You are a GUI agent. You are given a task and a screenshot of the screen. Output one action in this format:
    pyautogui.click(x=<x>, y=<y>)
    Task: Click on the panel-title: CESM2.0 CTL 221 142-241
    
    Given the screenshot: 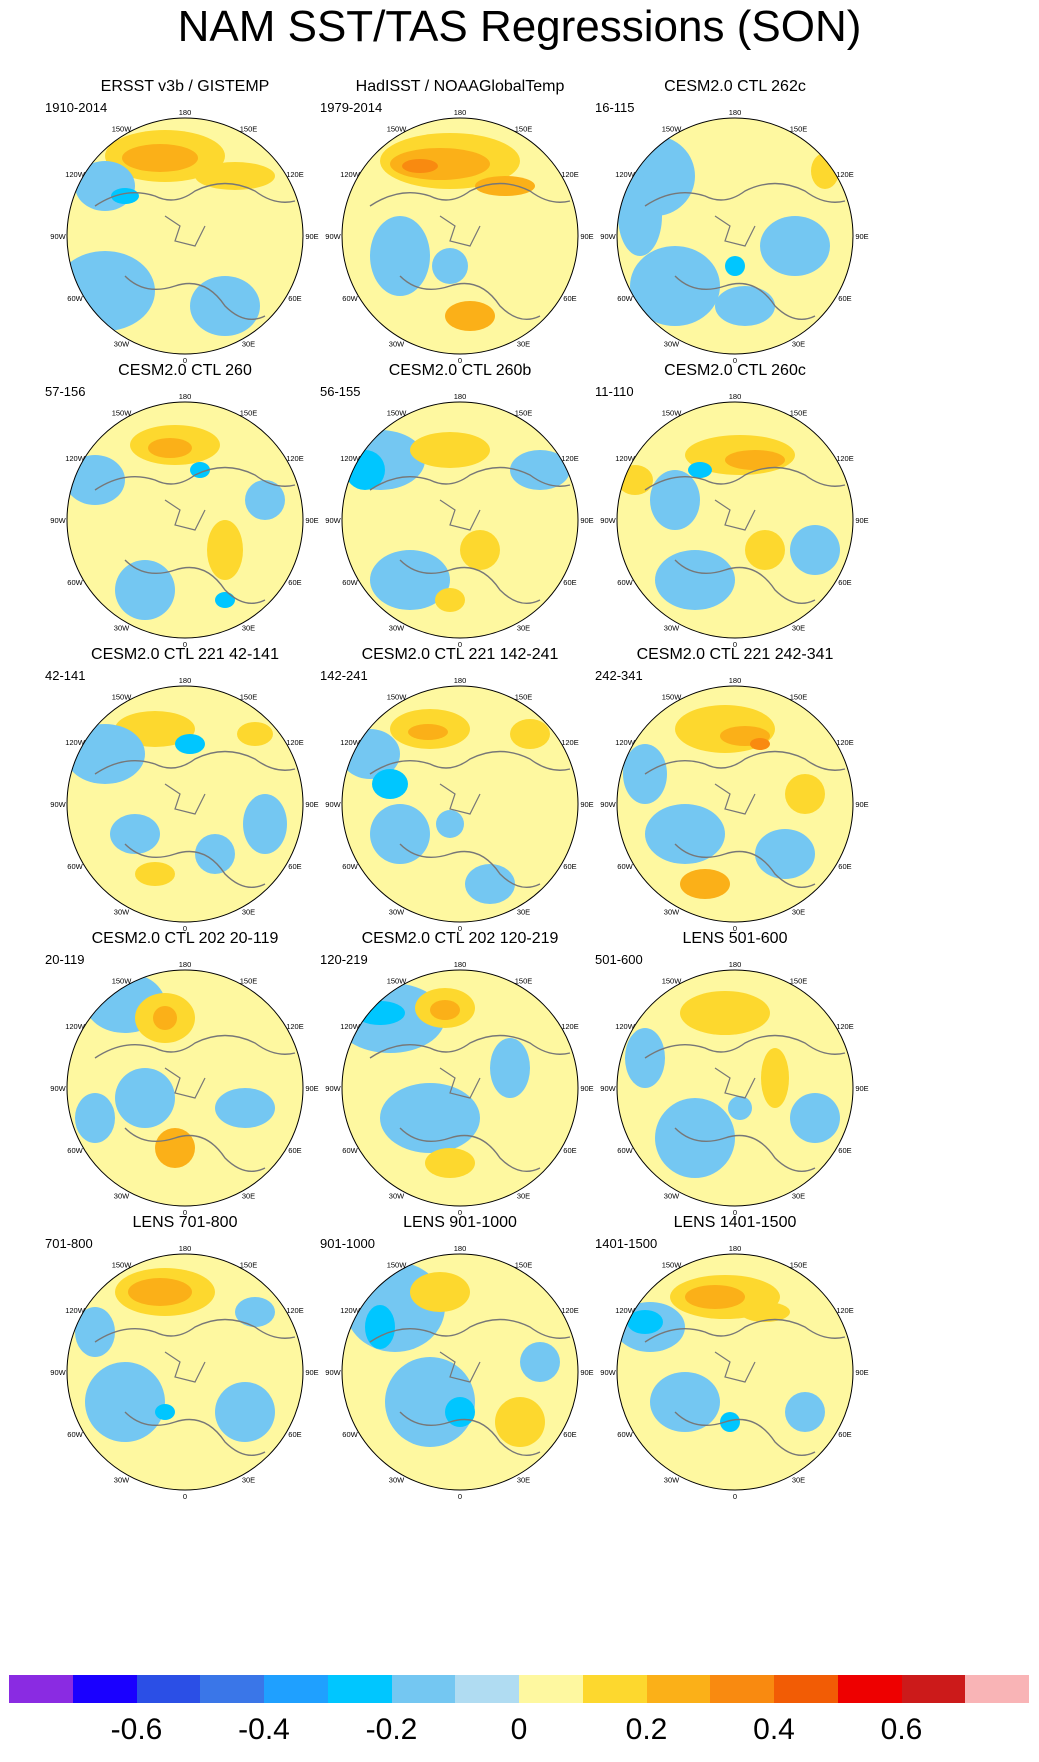 What is the action you would take?
    pyautogui.click(x=460, y=654)
    